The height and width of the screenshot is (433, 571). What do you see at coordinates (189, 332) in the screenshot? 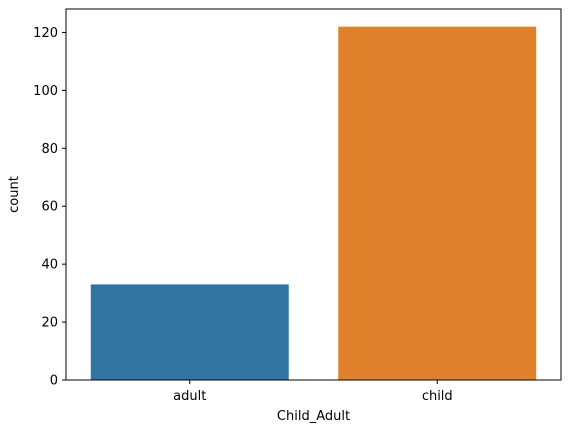
I see `bar-adult` at bounding box center [189, 332].